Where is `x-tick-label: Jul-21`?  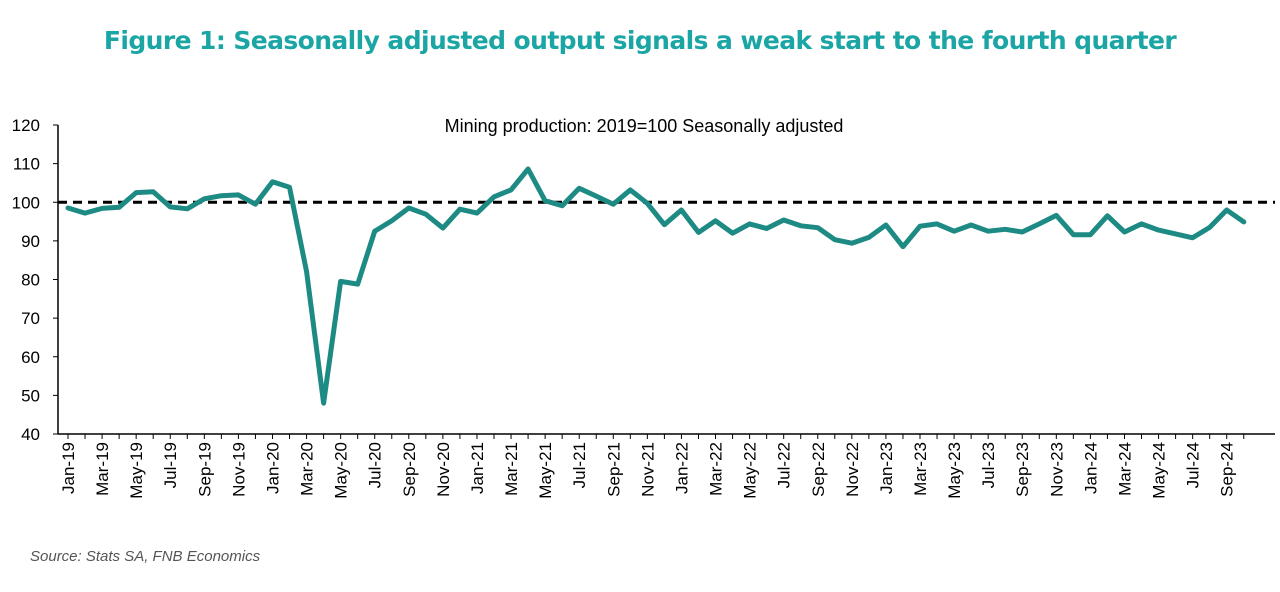
x-tick-label: Jul-21 is located at coordinates (579, 465).